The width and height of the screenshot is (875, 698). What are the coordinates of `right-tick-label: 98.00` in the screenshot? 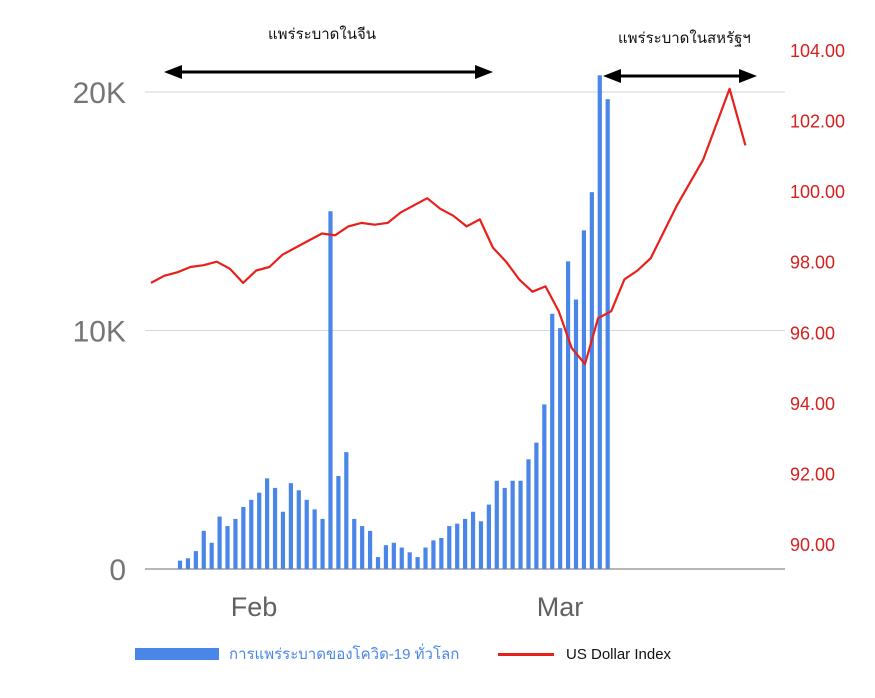 It's located at (812, 263).